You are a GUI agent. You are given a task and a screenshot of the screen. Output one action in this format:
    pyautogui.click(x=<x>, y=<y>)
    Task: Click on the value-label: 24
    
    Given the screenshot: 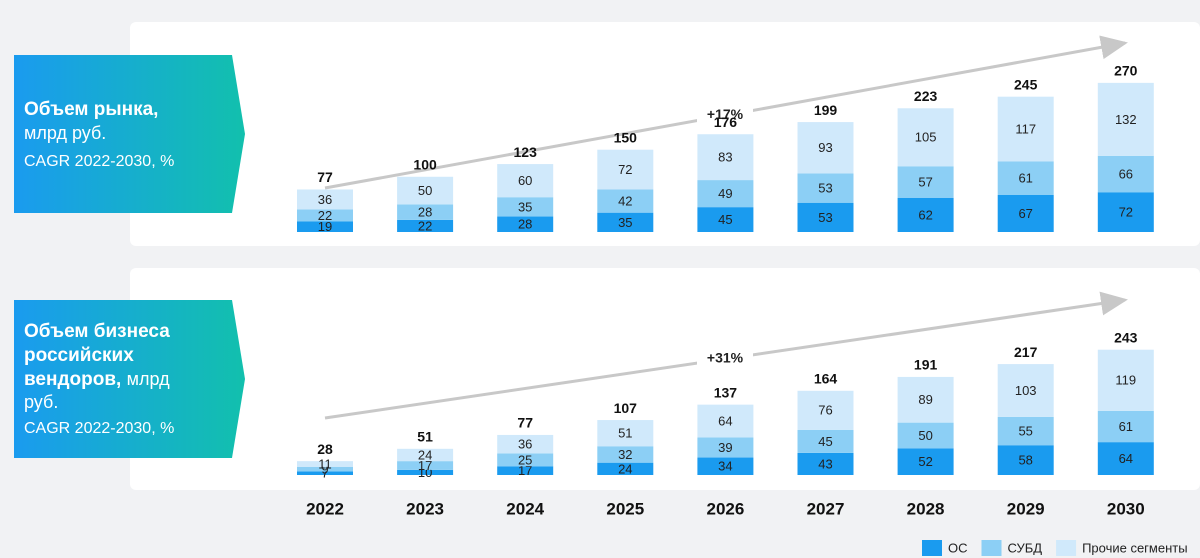 What is the action you would take?
    pyautogui.click(x=625, y=468)
    